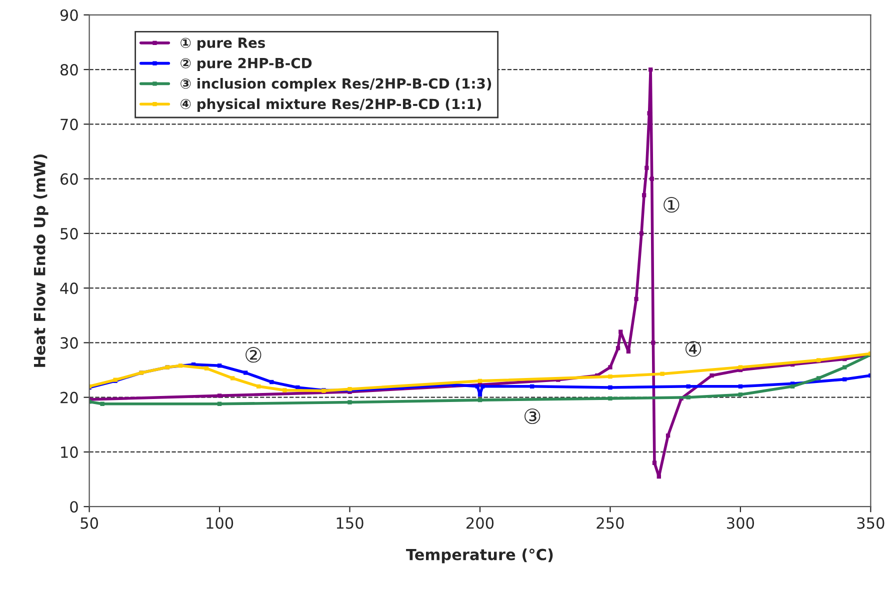 This screenshot has width=893, height=596. Describe the element at coordinates (69, 15) in the screenshot. I see `y-tick-label: 90` at that location.